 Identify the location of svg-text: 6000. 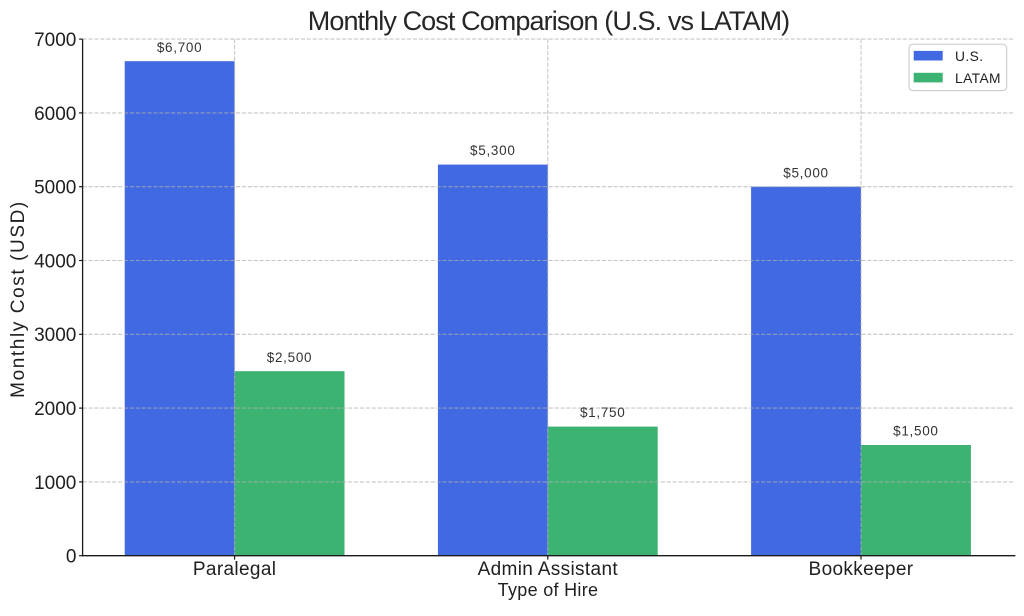
(55, 114).